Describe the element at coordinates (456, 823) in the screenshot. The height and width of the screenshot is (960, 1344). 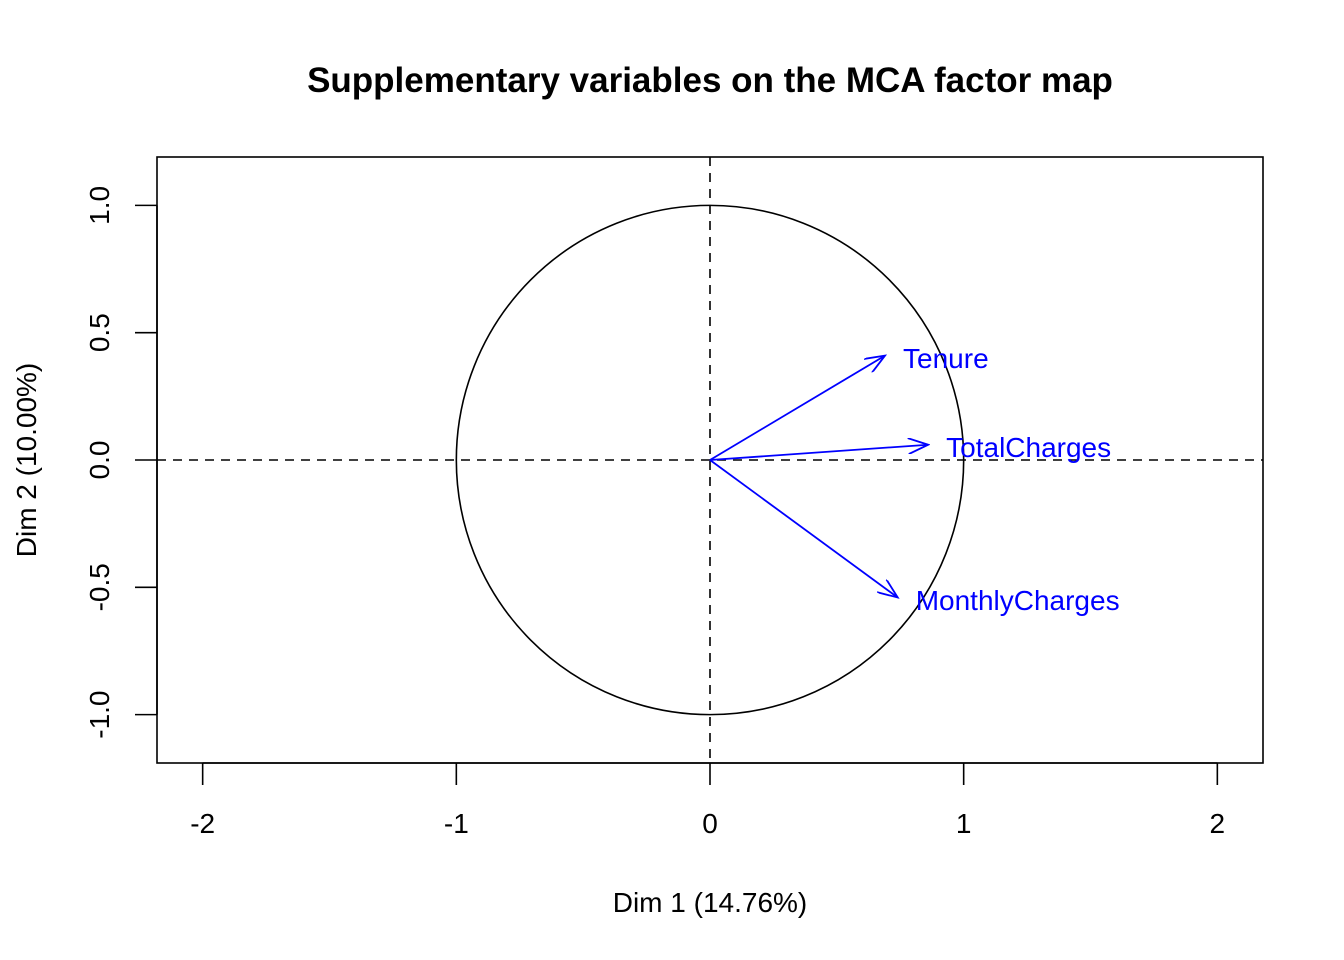
I see `x-tick-label: -1` at that location.